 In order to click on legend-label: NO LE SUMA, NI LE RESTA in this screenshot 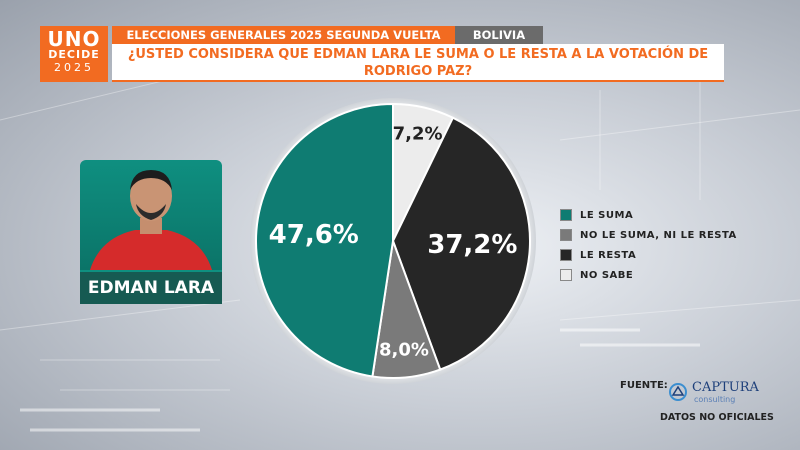, I will do `click(658, 235)`.